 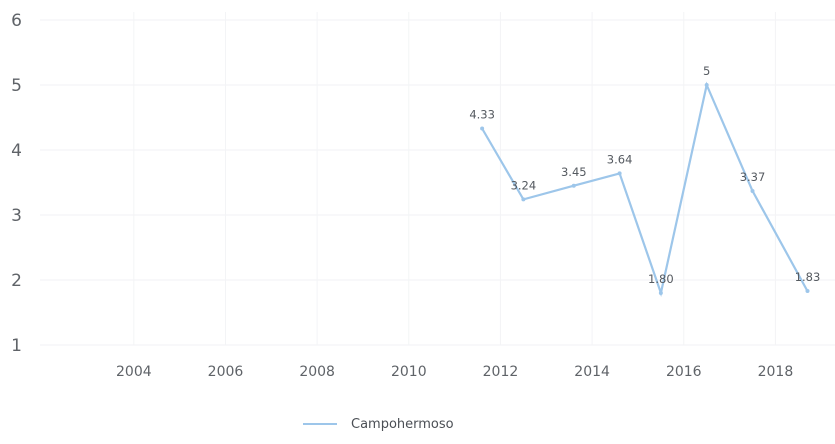 I want to click on legend-line-swatch, so click(x=320, y=424).